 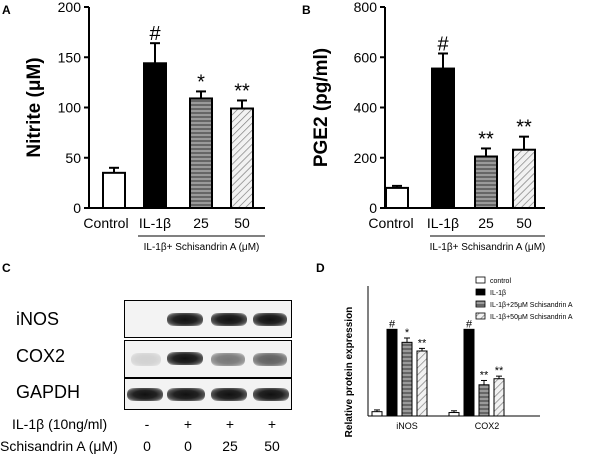 I want to click on y-axis-title: Nitrite (μM), so click(x=34, y=107).